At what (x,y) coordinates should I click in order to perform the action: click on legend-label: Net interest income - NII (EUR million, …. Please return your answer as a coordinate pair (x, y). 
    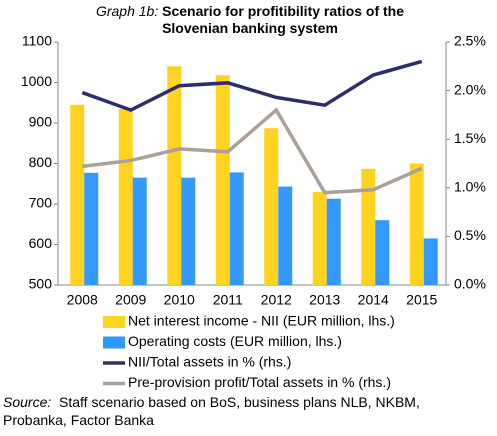
    Looking at the image, I should click on (261, 321).